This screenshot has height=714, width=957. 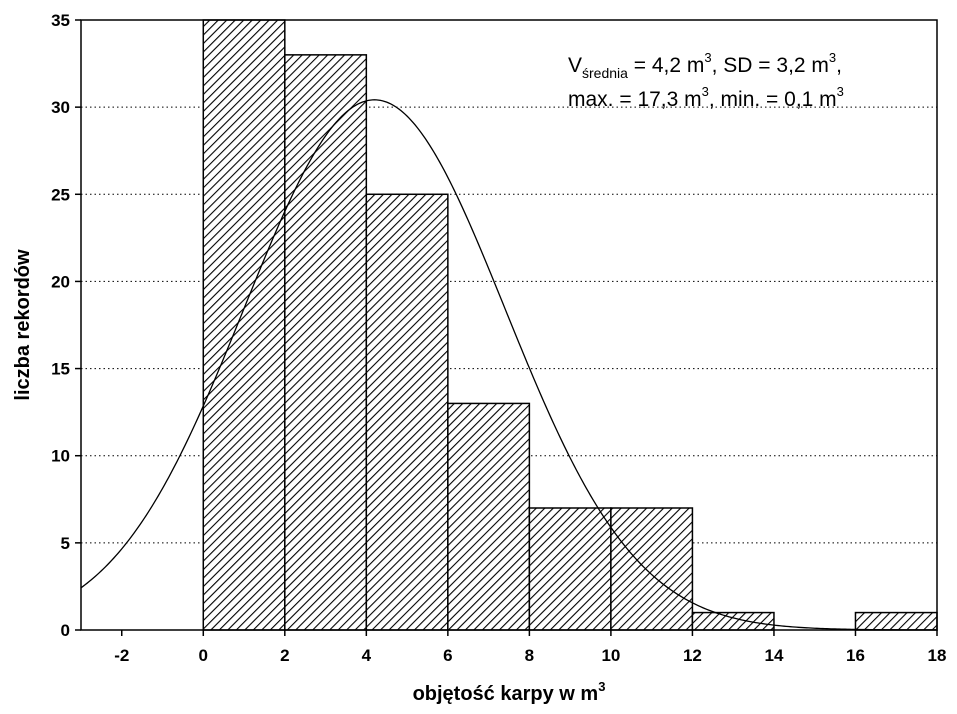 What do you see at coordinates (60, 369) in the screenshot?
I see `y-tick-label-3: 15` at bounding box center [60, 369].